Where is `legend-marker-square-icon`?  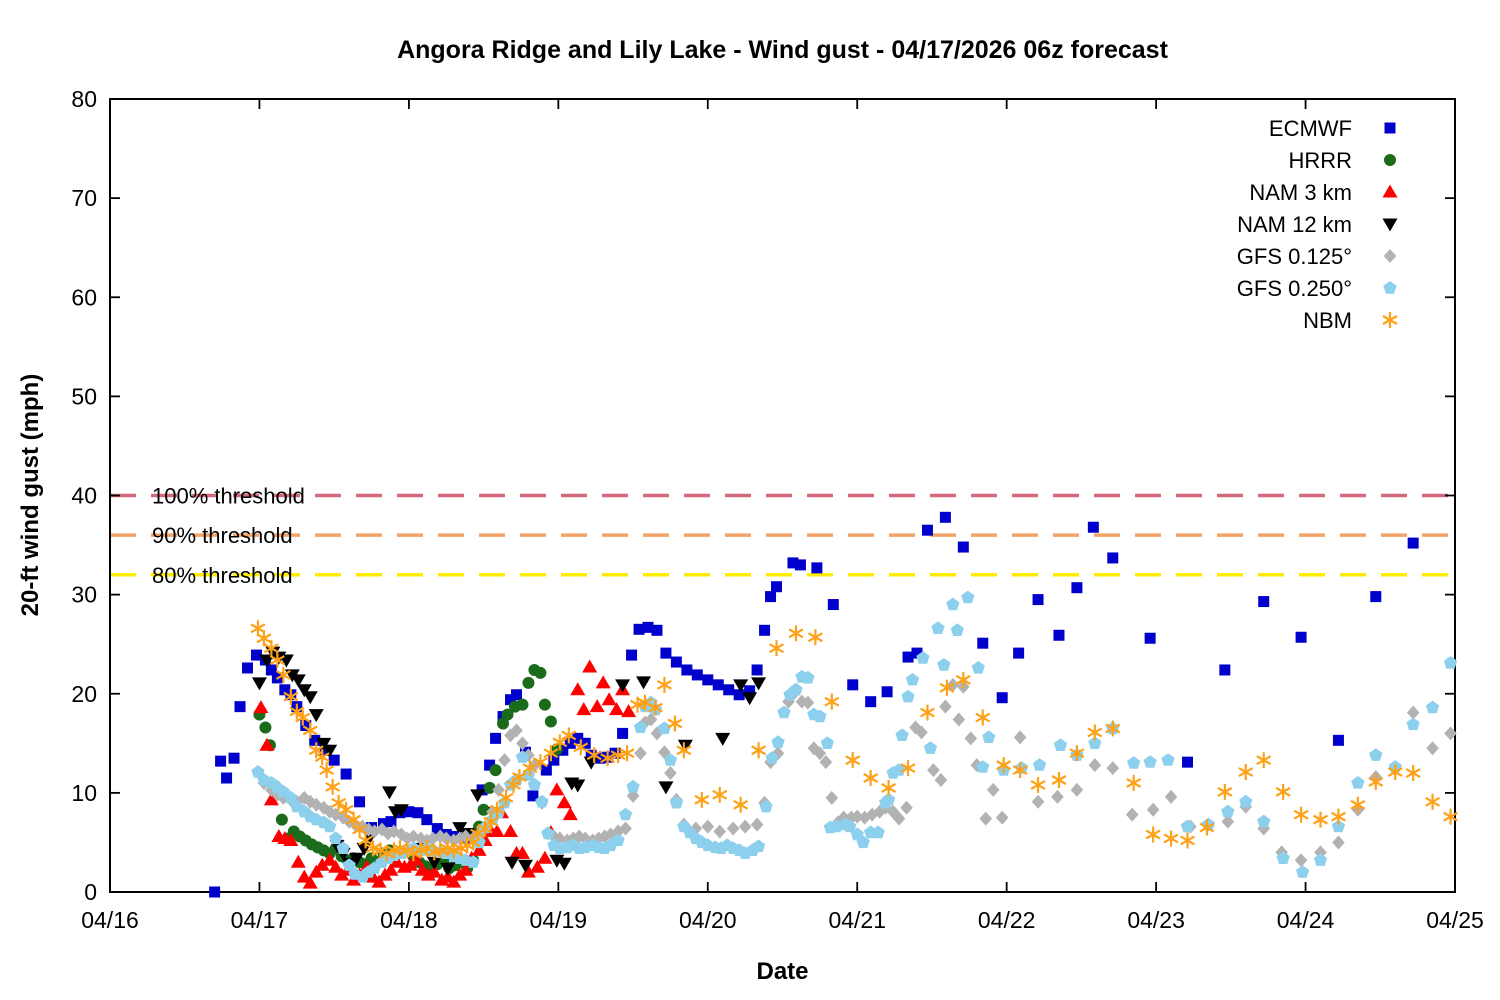
legend-marker-square-icon is located at coordinates (1390, 128).